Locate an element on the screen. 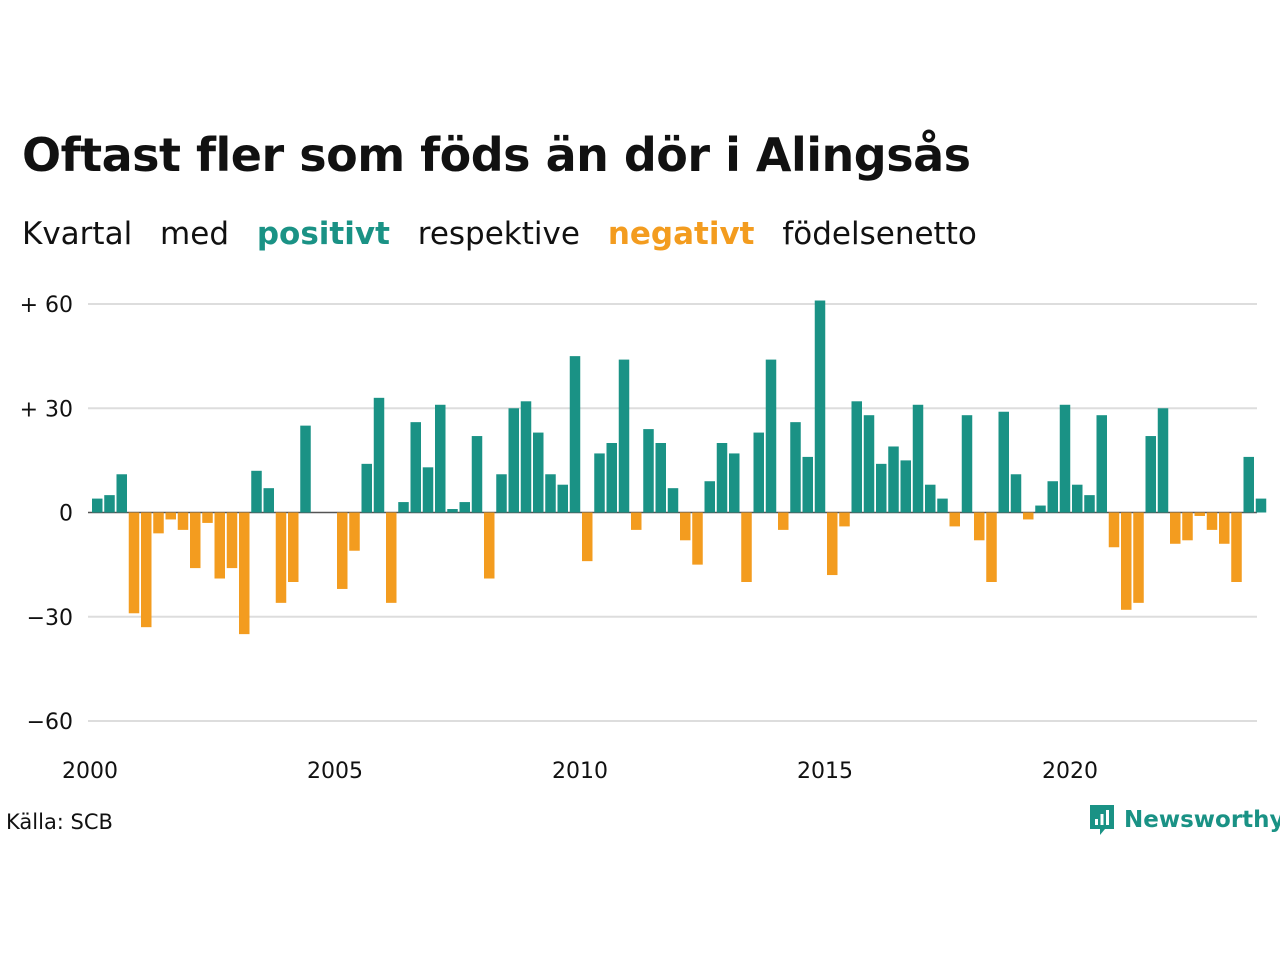 The width and height of the screenshot is (1280, 960). bar-2022-k4 is located at coordinates (1212, 521).